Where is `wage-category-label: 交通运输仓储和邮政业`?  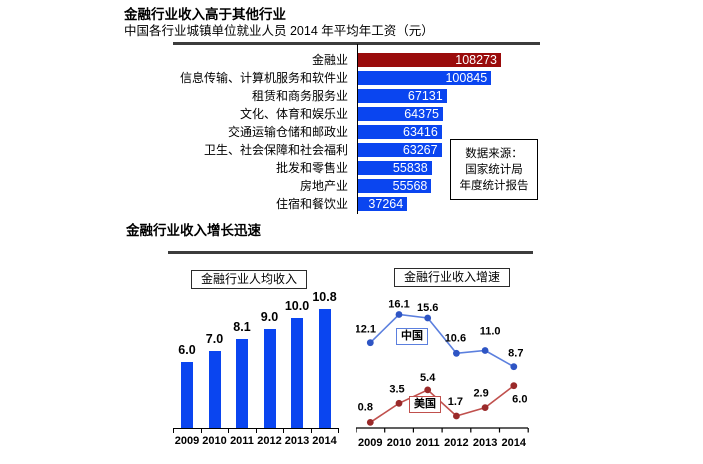 wage-category-label: 交通运输仓储和邮政业 is located at coordinates (287, 132).